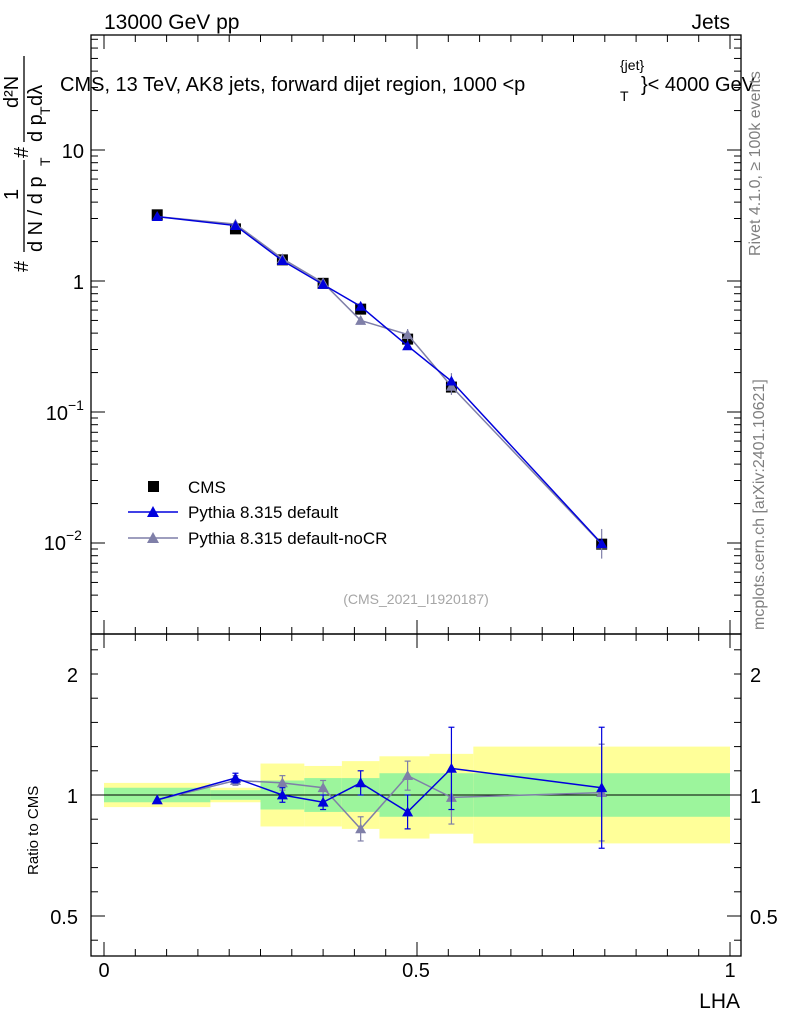 Image resolution: width=786 pixels, height=1024 pixels. What do you see at coordinates (755, 676) in the screenshot?
I see `ratio-tick-label-2-right: 2` at bounding box center [755, 676].